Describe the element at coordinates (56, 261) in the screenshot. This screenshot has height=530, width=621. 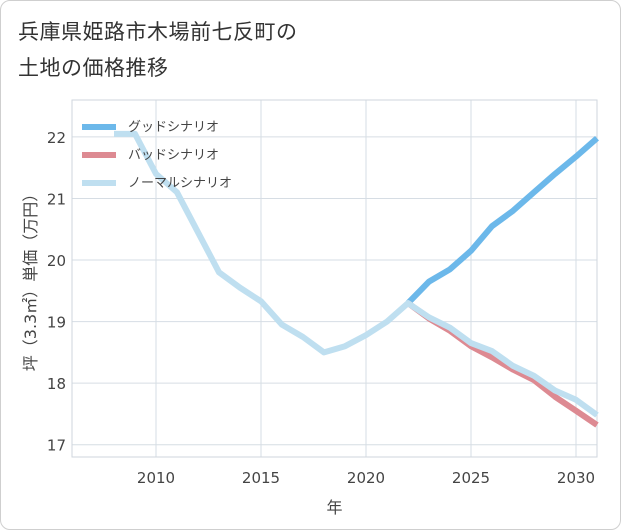
I see `y-tick-label: 20` at that location.